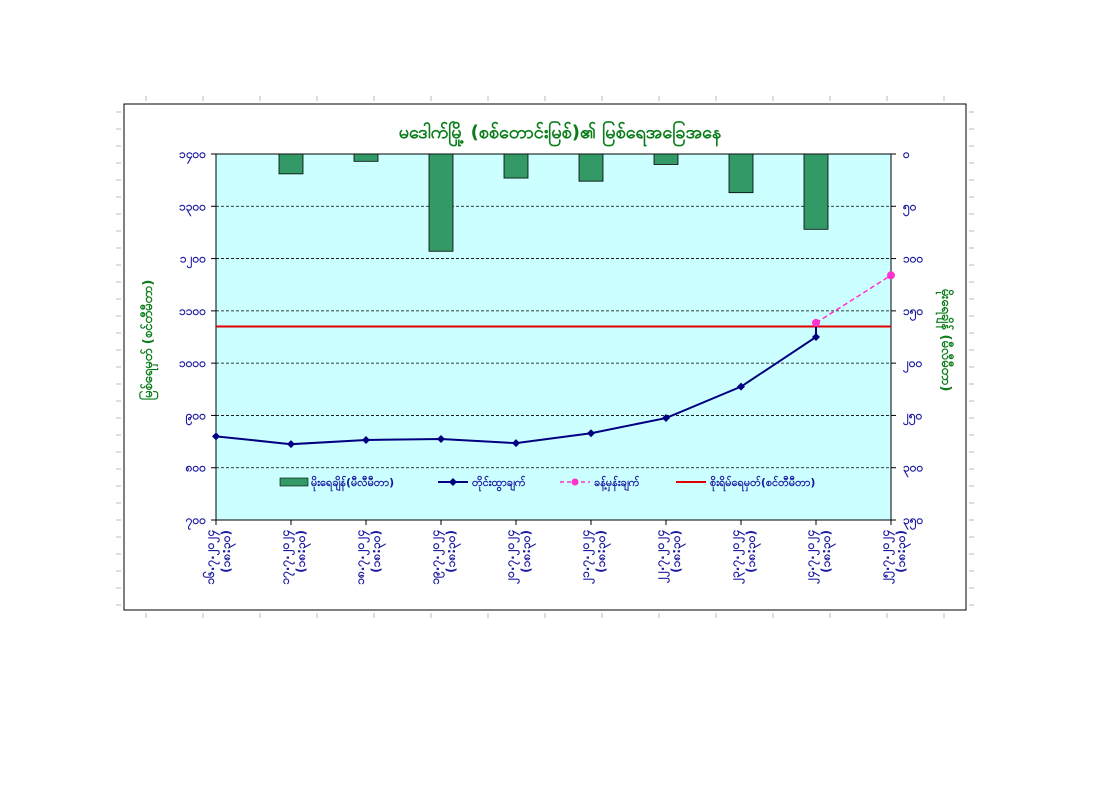 This screenshot has height=786, width=1111. Describe the element at coordinates (812, 557) in the screenshot. I see `x-tick-label: ၂၄.၇.၂၀၂၄` at that location.